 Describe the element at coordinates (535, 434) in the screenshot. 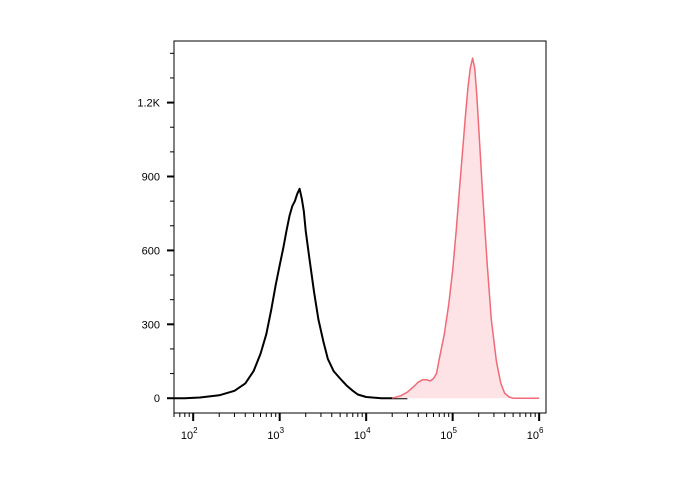

I see `x-tick-label: 10⁶` at that location.